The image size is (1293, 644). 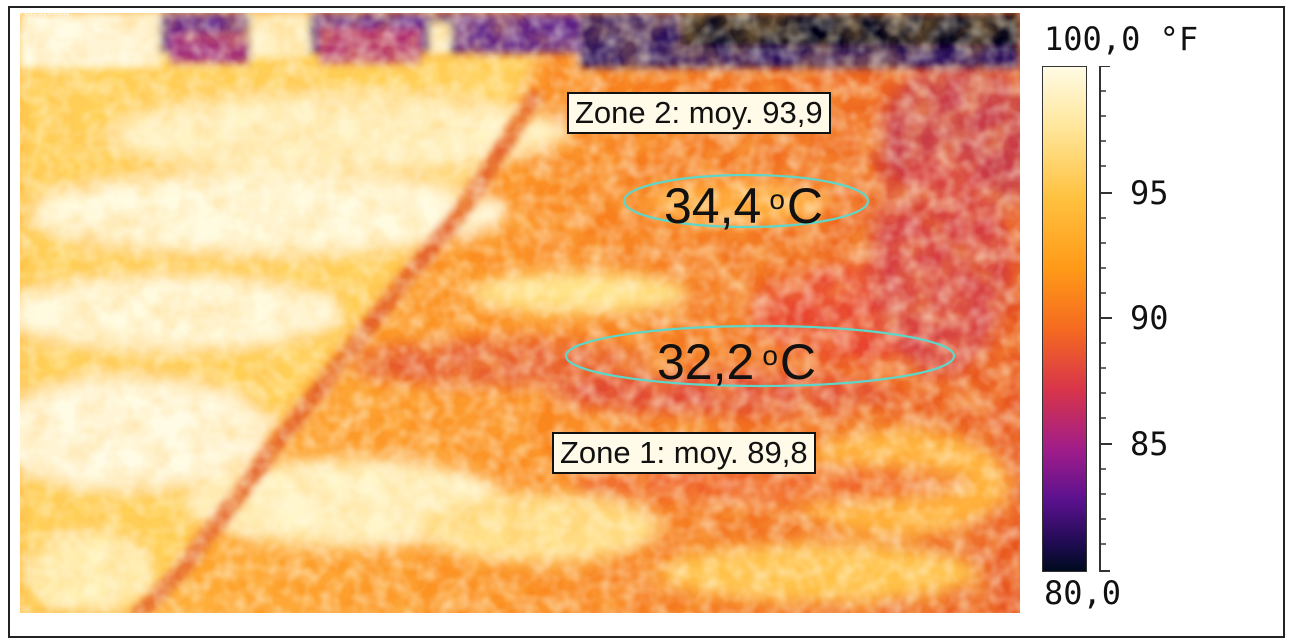 I want to click on spot-temperature-upper: 34,4 oC, so click(x=743, y=203).